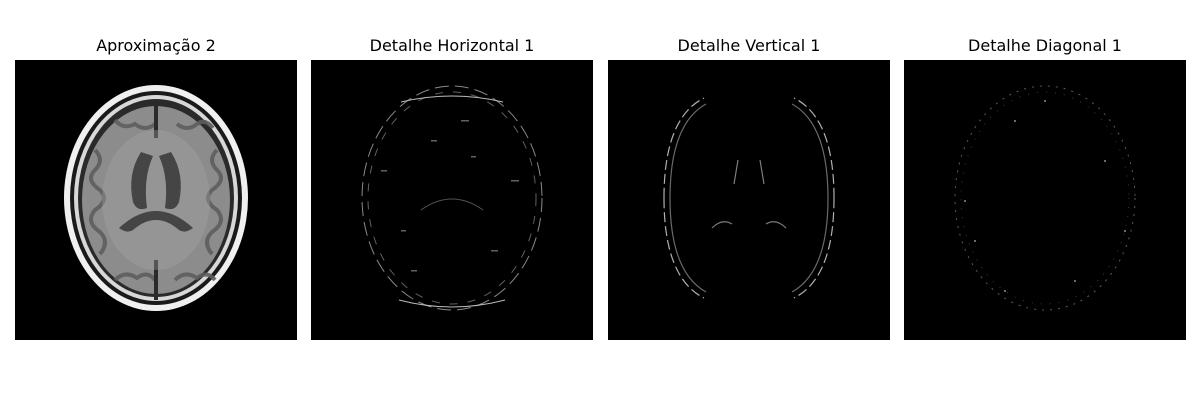  I want to click on panel-title: Aproximação 2, so click(156, 45).